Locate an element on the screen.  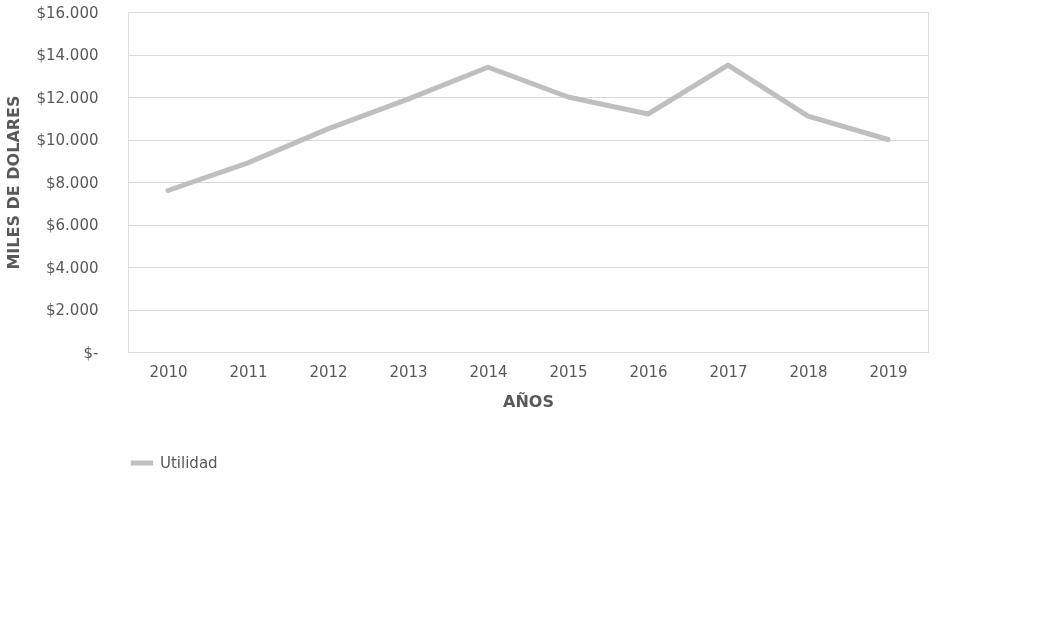
x-tick-label: 2010 is located at coordinates (168, 371).